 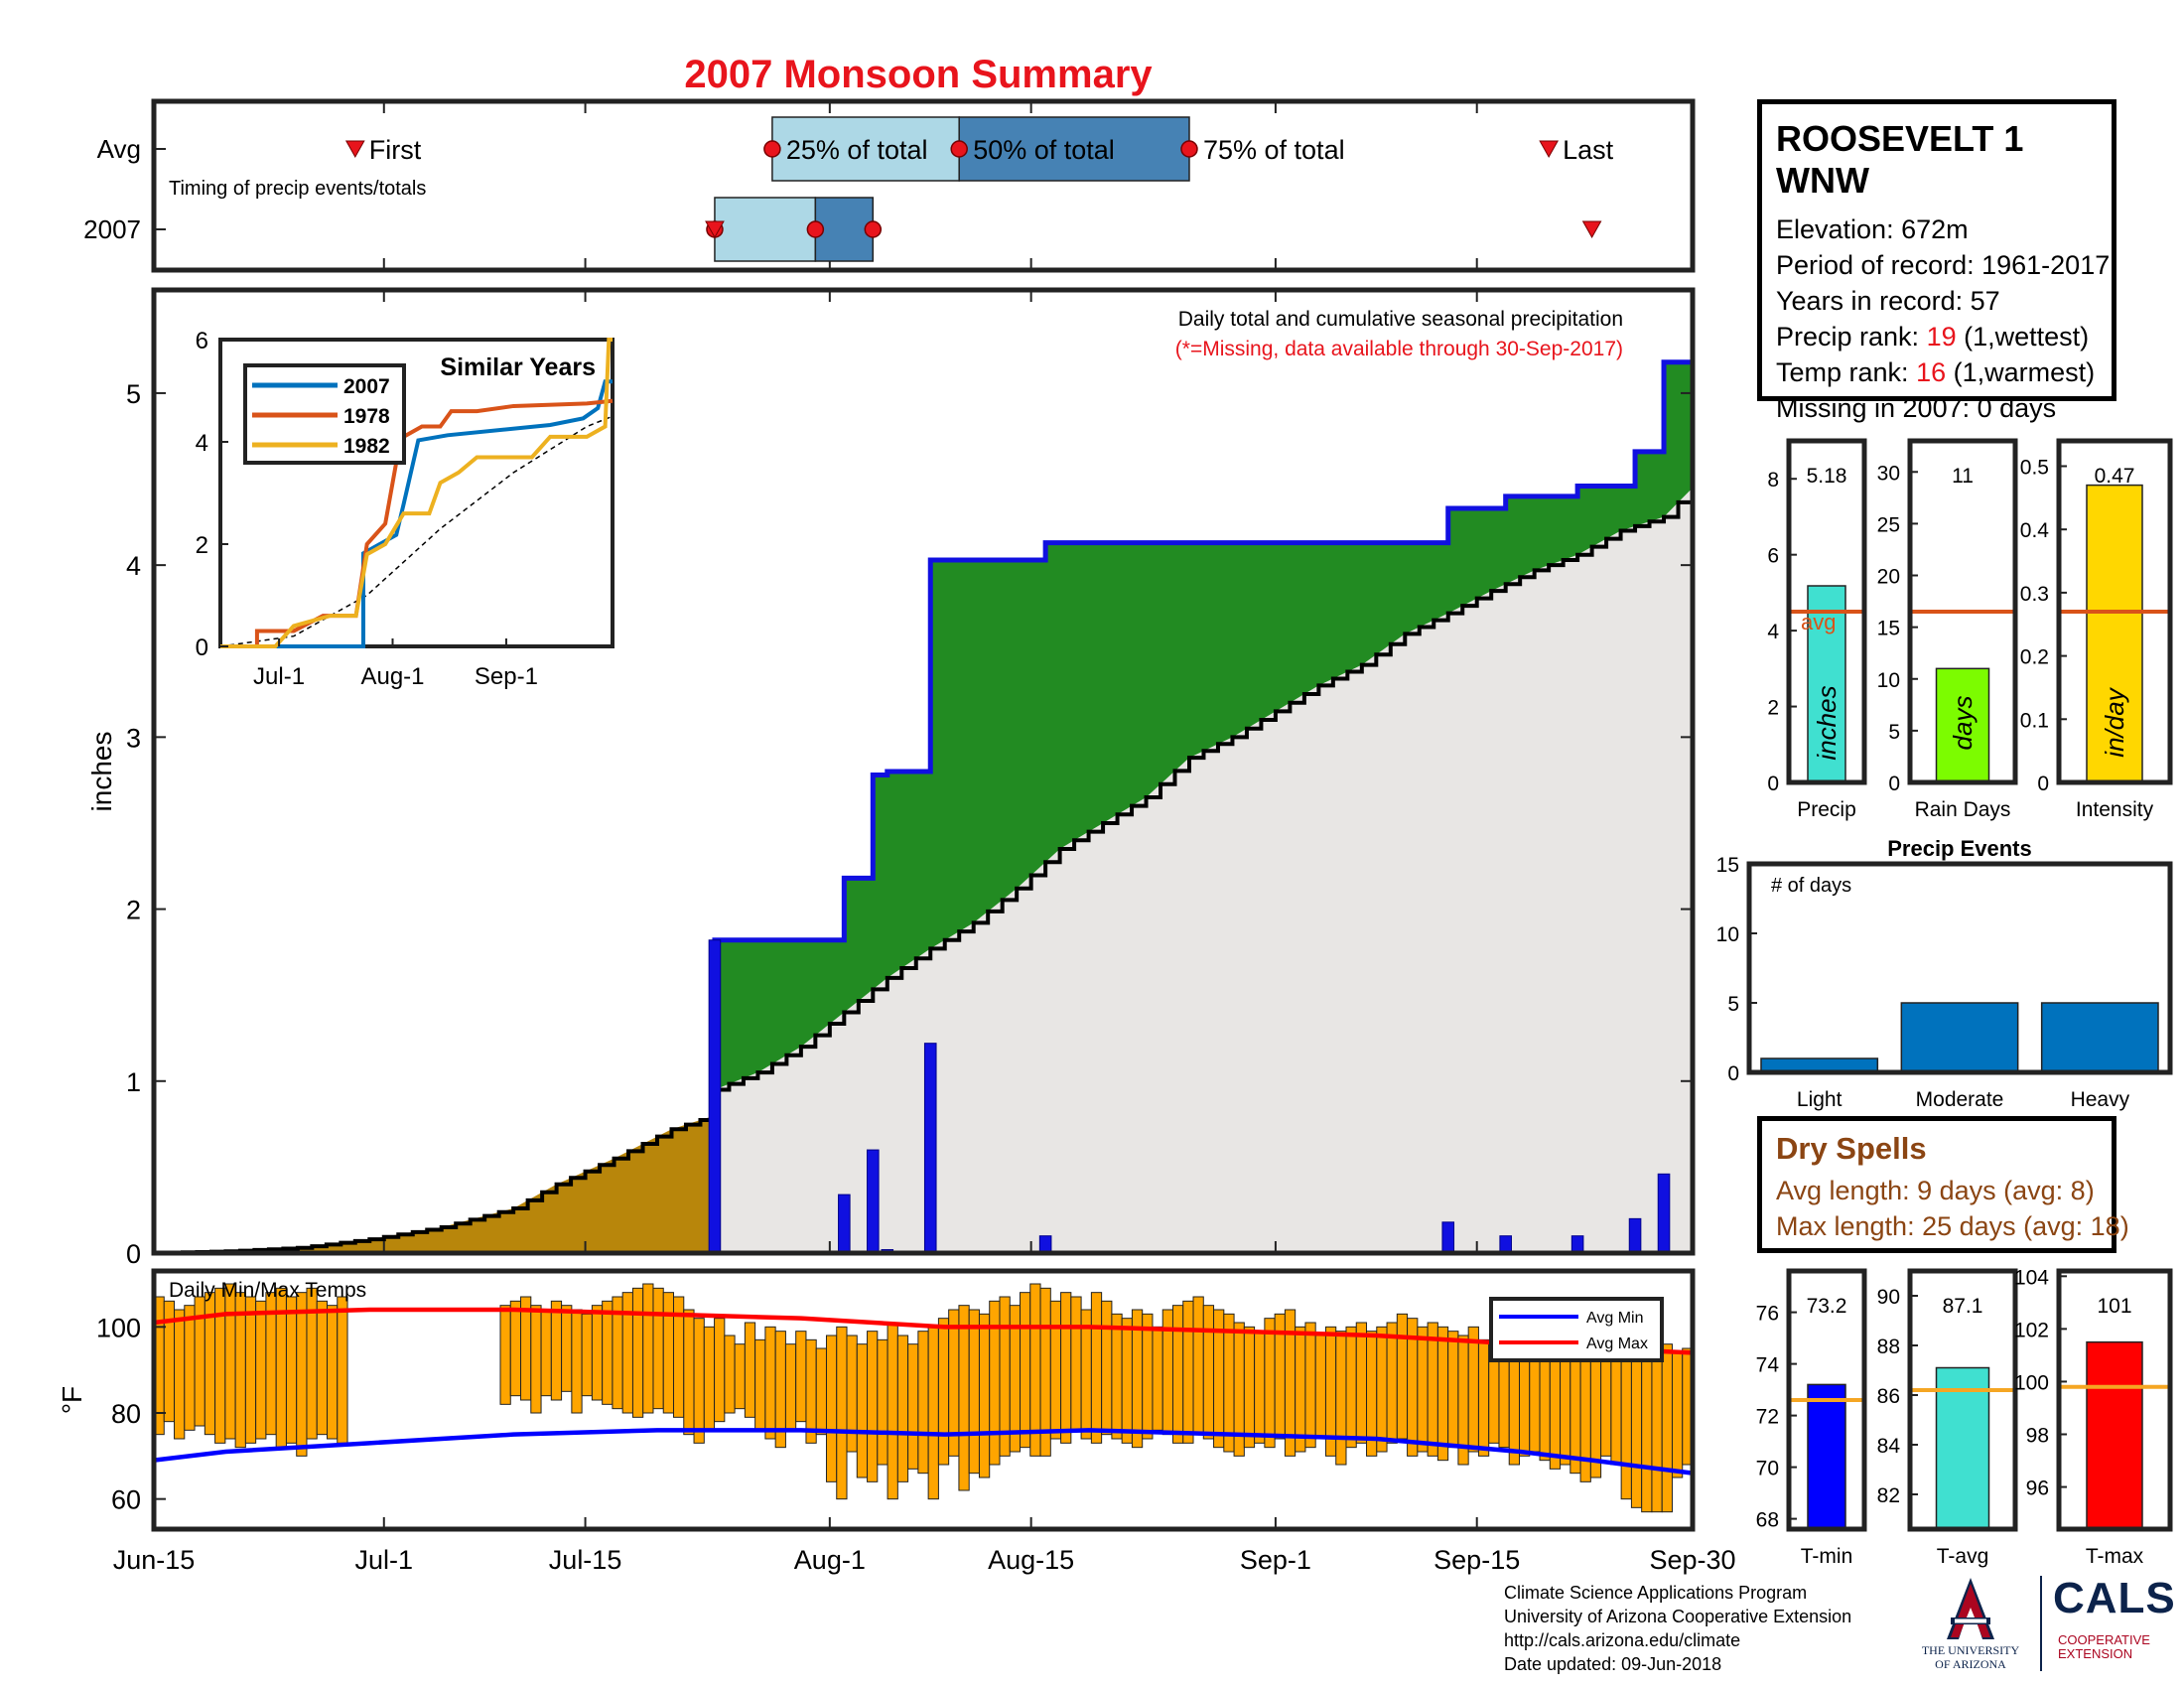 What do you see at coordinates (133, 1254) in the screenshot?
I see `main-ytick-label: 0` at bounding box center [133, 1254].